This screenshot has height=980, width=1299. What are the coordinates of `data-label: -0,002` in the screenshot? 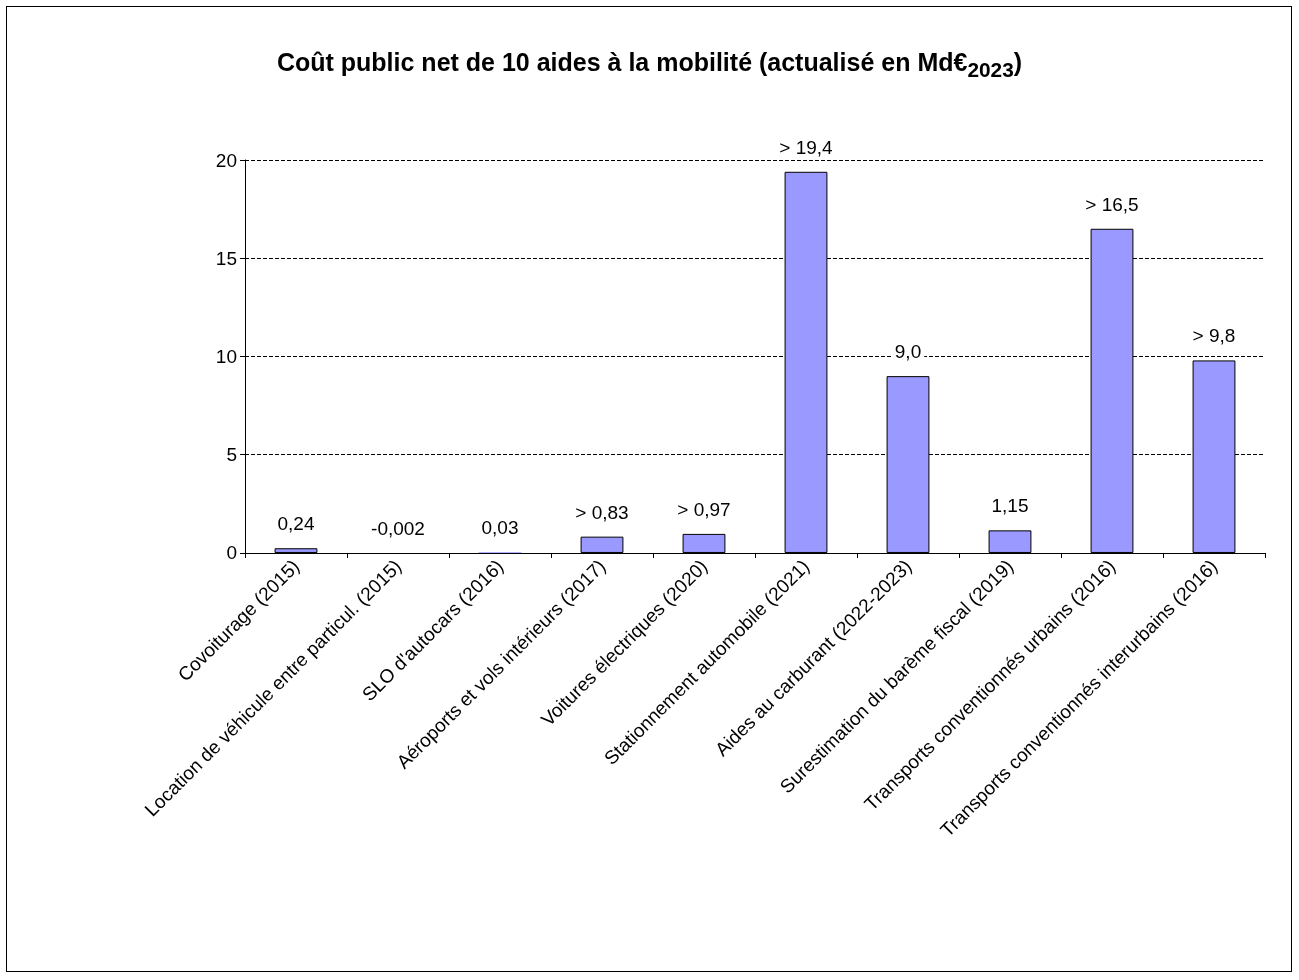 It's located at (398, 528).